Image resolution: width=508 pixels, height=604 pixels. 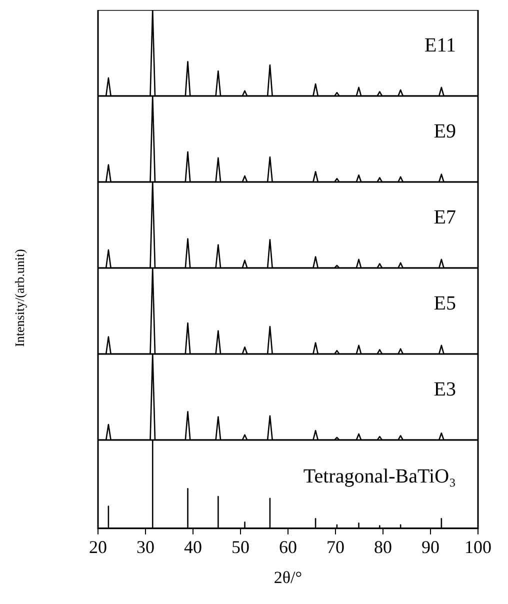 What do you see at coordinates (445, 389) in the screenshot?
I see `series-label: E3` at bounding box center [445, 389].